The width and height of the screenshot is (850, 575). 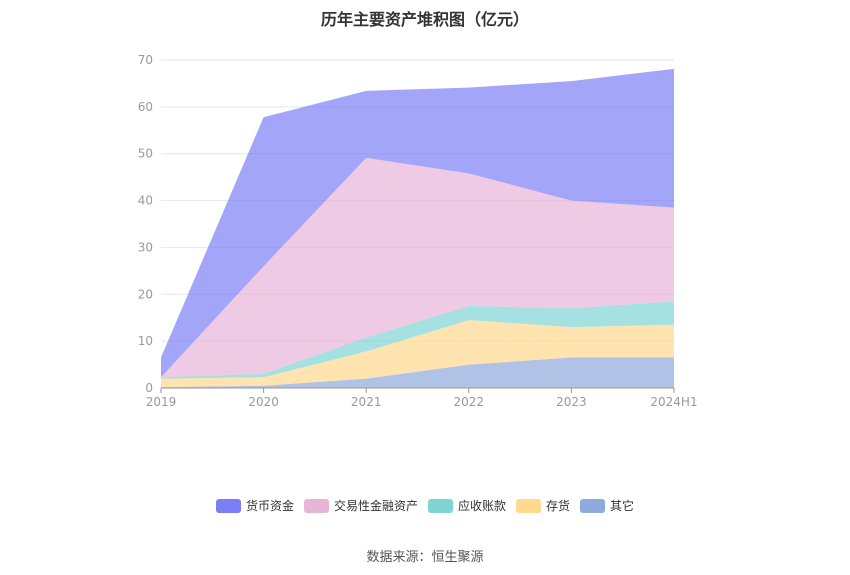 I want to click on legend-item: 应收账款, so click(x=466, y=505).